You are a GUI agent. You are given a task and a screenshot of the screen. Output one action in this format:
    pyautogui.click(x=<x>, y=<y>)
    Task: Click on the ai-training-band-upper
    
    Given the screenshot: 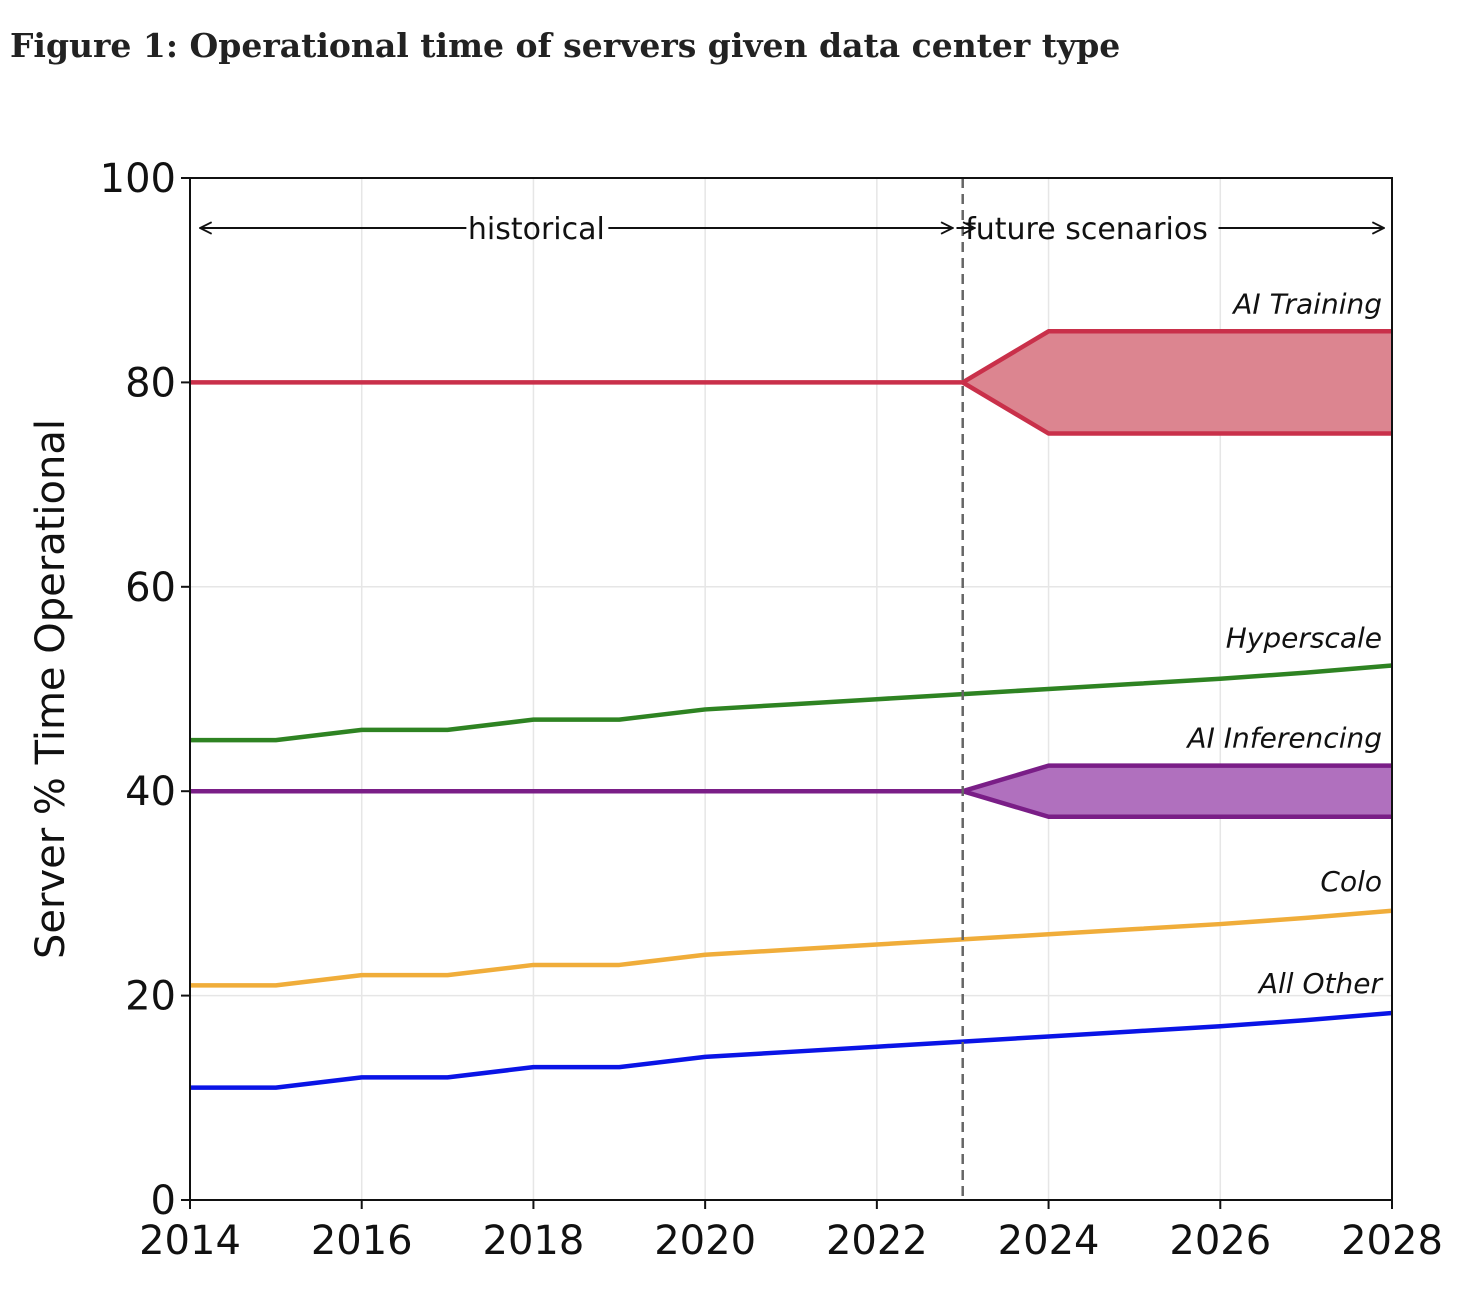 What is the action you would take?
    pyautogui.click(x=1176, y=357)
    